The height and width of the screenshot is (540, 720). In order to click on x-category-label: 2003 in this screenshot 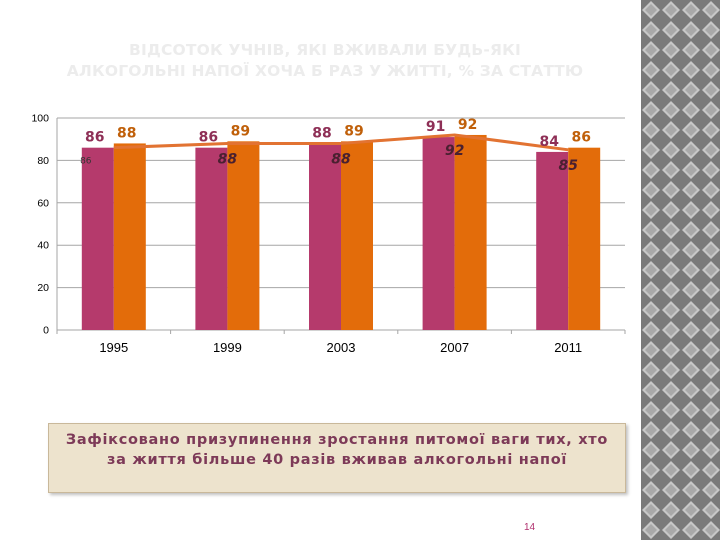, I will do `click(341, 347)`.